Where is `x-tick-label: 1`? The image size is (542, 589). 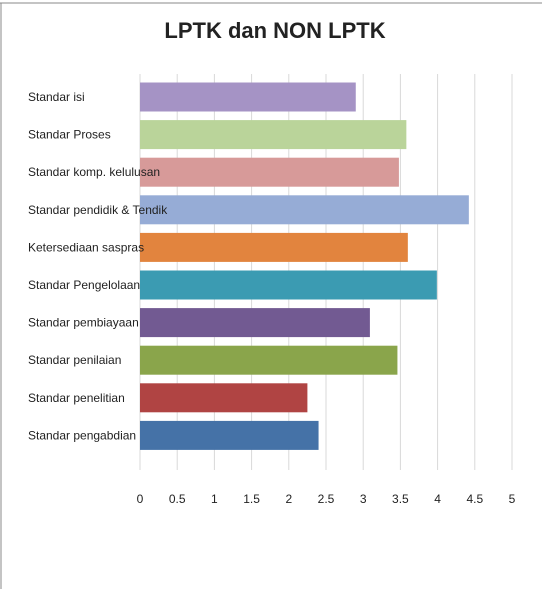 x-tick-label: 1 is located at coordinates (214, 499).